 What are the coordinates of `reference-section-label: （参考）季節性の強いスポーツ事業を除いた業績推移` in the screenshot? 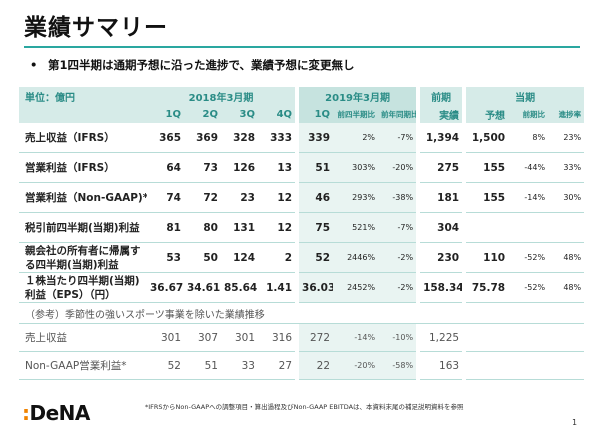 It's located at (302, 313).